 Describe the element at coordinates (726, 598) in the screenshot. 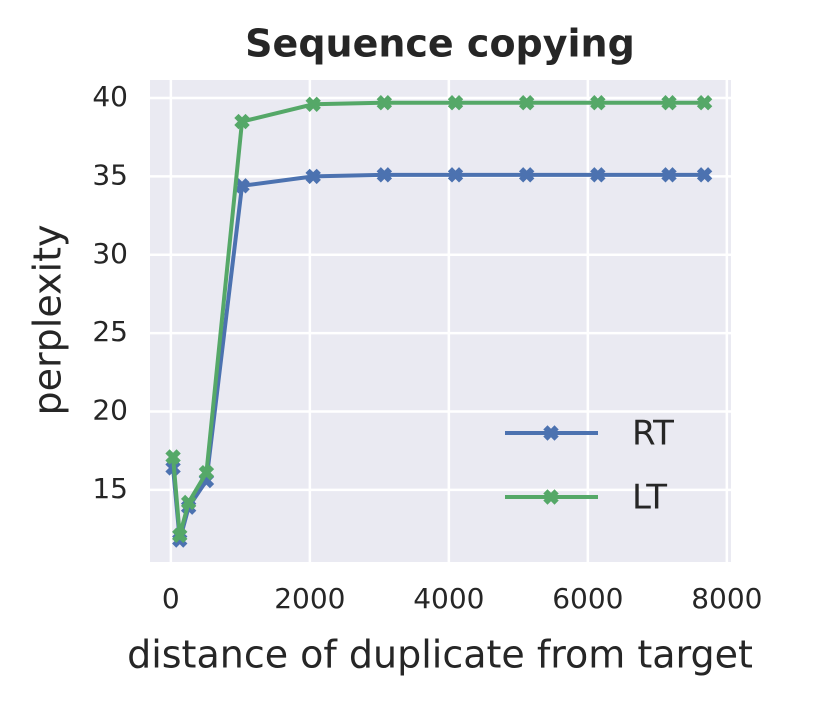

I see `x-tick-label: 8000` at that location.